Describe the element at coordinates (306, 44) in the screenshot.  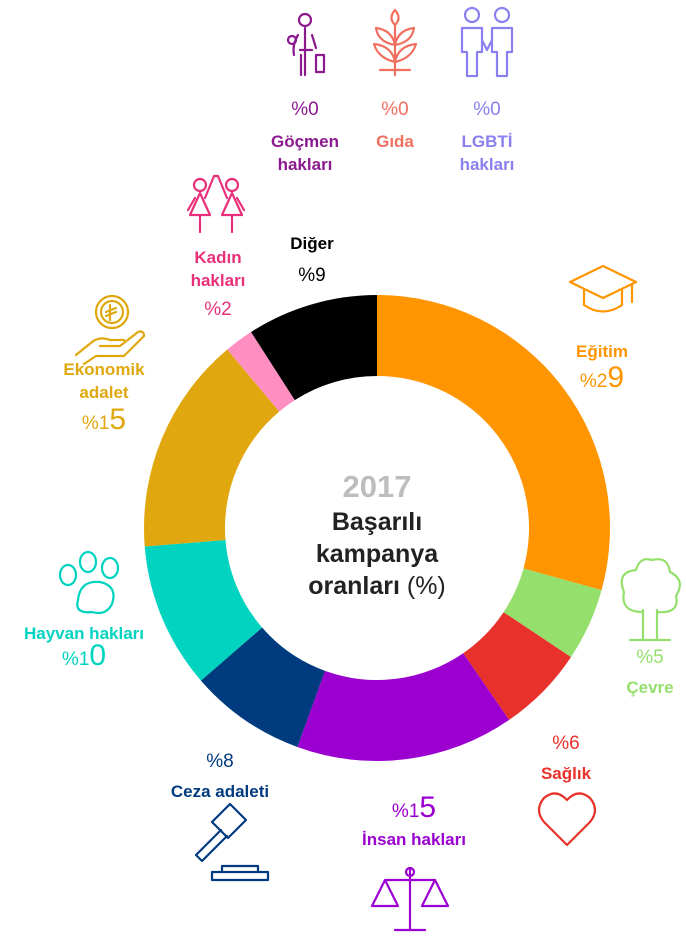
I see `icon-migrant` at that location.